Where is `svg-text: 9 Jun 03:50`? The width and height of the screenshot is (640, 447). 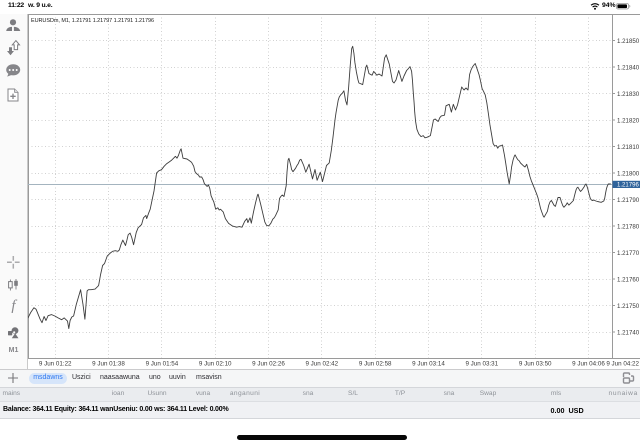
svg-text: 9 Jun 03:50 is located at coordinates (535, 364).